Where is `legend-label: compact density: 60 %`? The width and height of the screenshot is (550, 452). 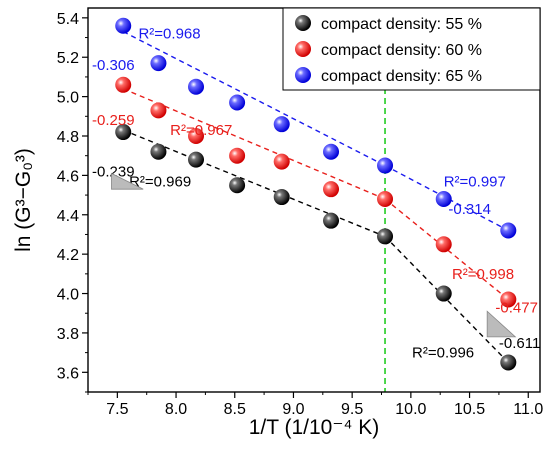 legend-label: compact density: 60 % is located at coordinates (401, 50).